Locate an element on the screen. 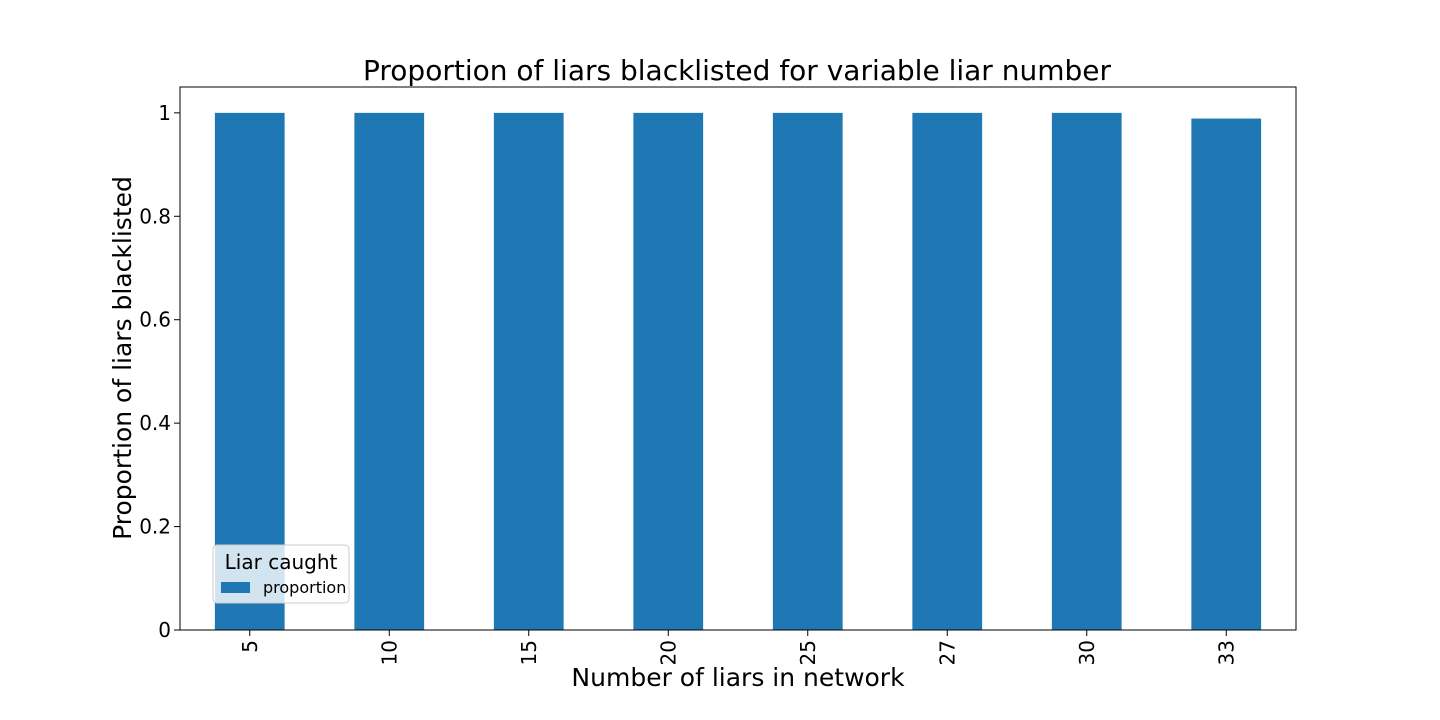 This screenshot has height=720, width=1440. y-axis: 0 0.2 0.4 0.6 0.8 1 is located at coordinates (159, 371).